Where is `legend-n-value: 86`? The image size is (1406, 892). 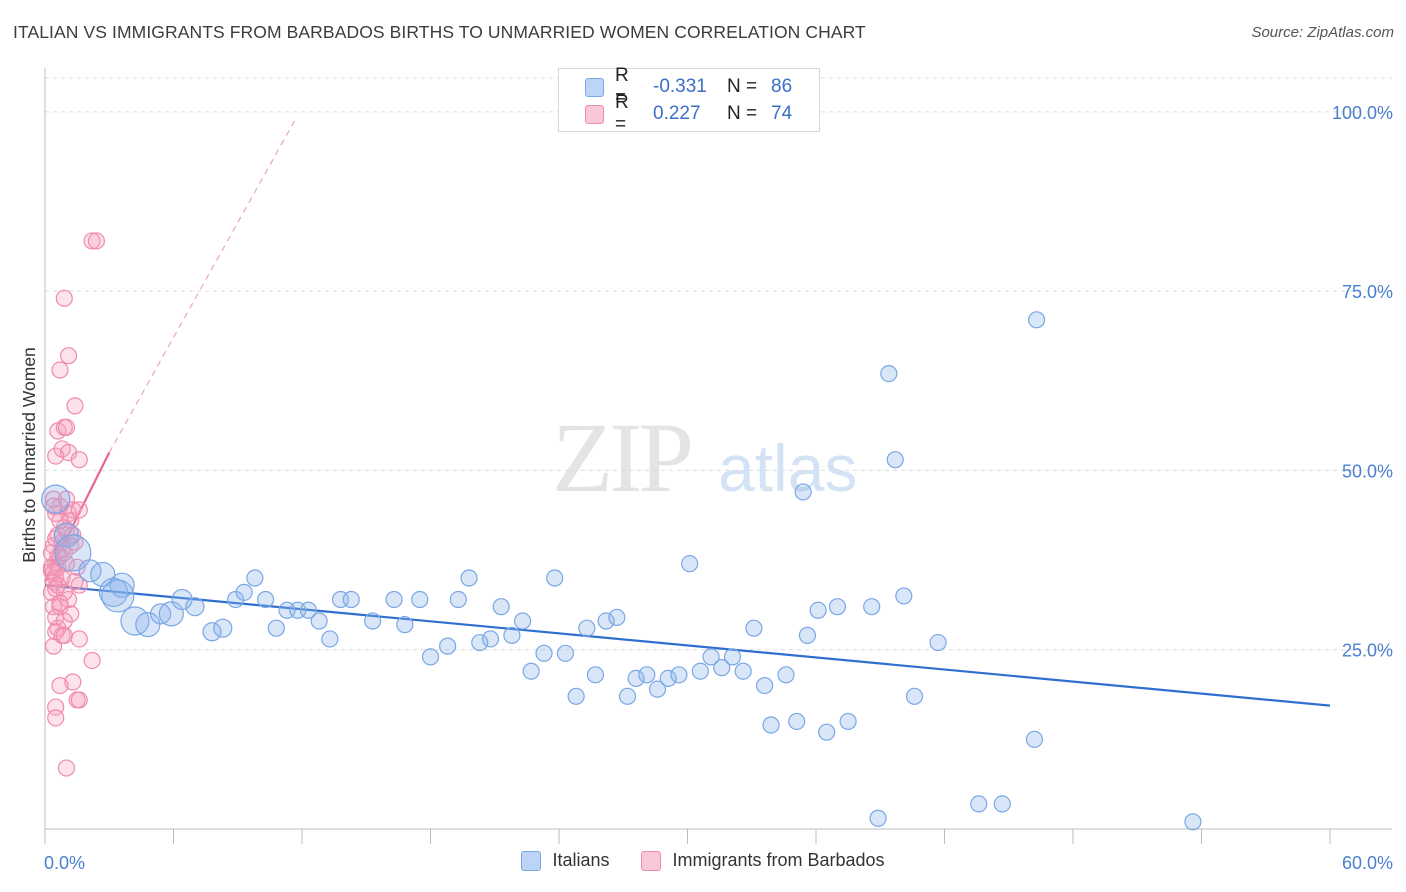 legend-n-value: 86 is located at coordinates (782, 86).